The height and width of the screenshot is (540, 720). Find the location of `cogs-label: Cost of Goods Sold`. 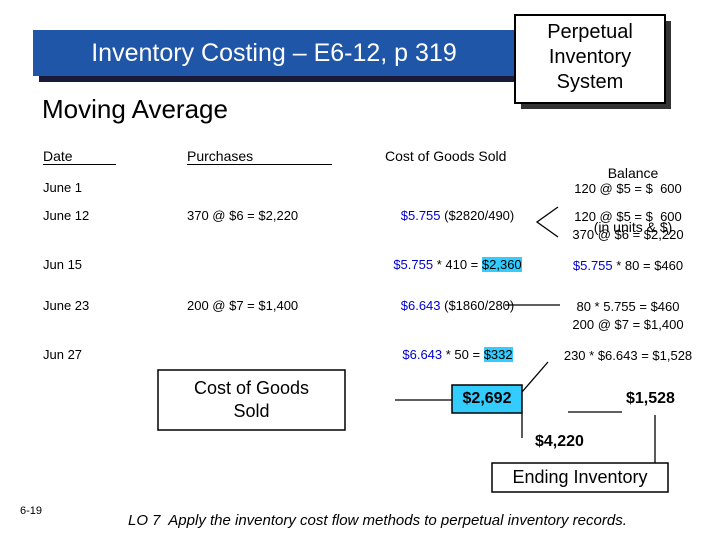

cogs-label: Cost of Goods Sold is located at coordinates (251, 400).